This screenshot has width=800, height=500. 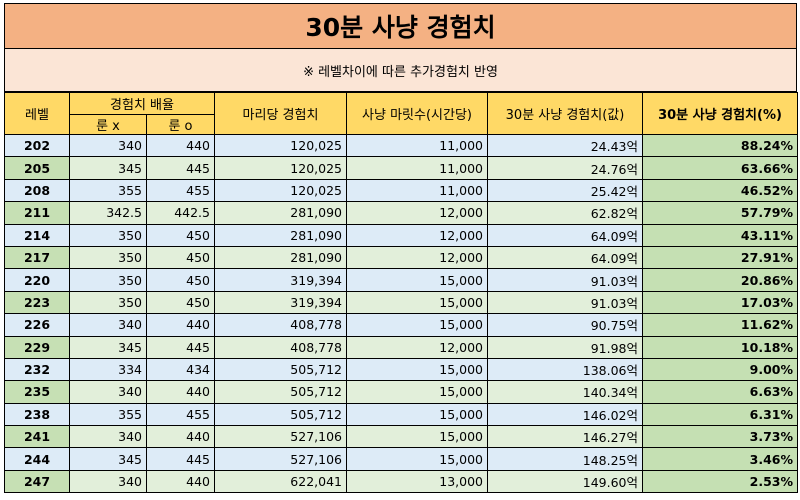 I want to click on cell-exp-value: 138.06억, so click(x=565, y=369).